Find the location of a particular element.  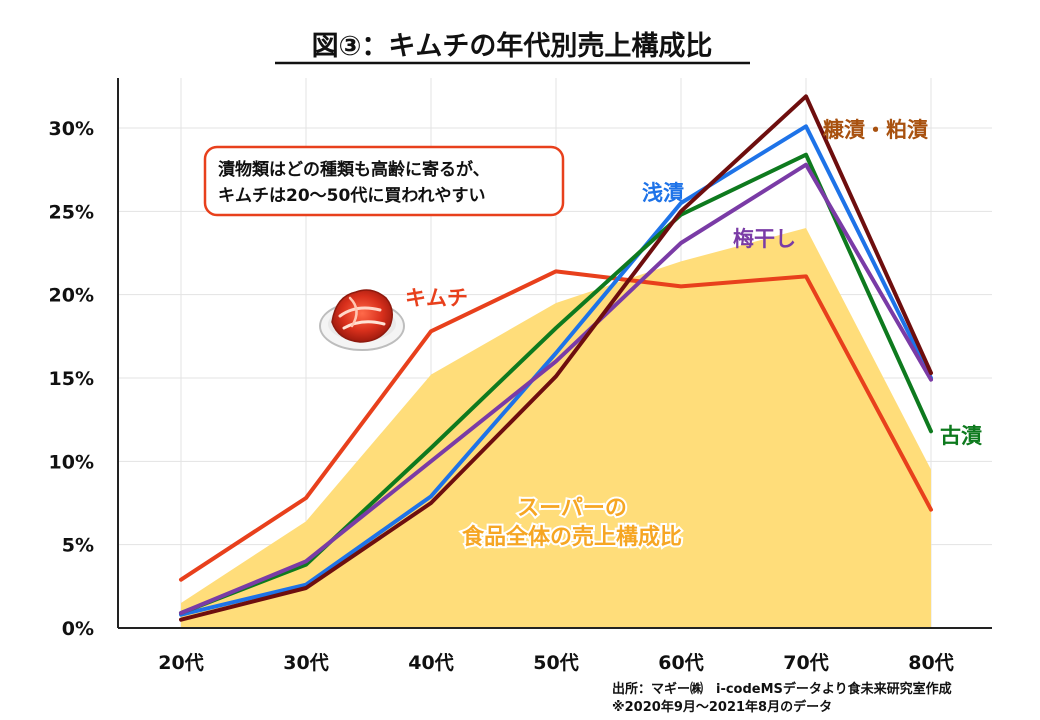

source-line-2: ※2020年9月～2021年8月のデータ is located at coordinates (722, 707).